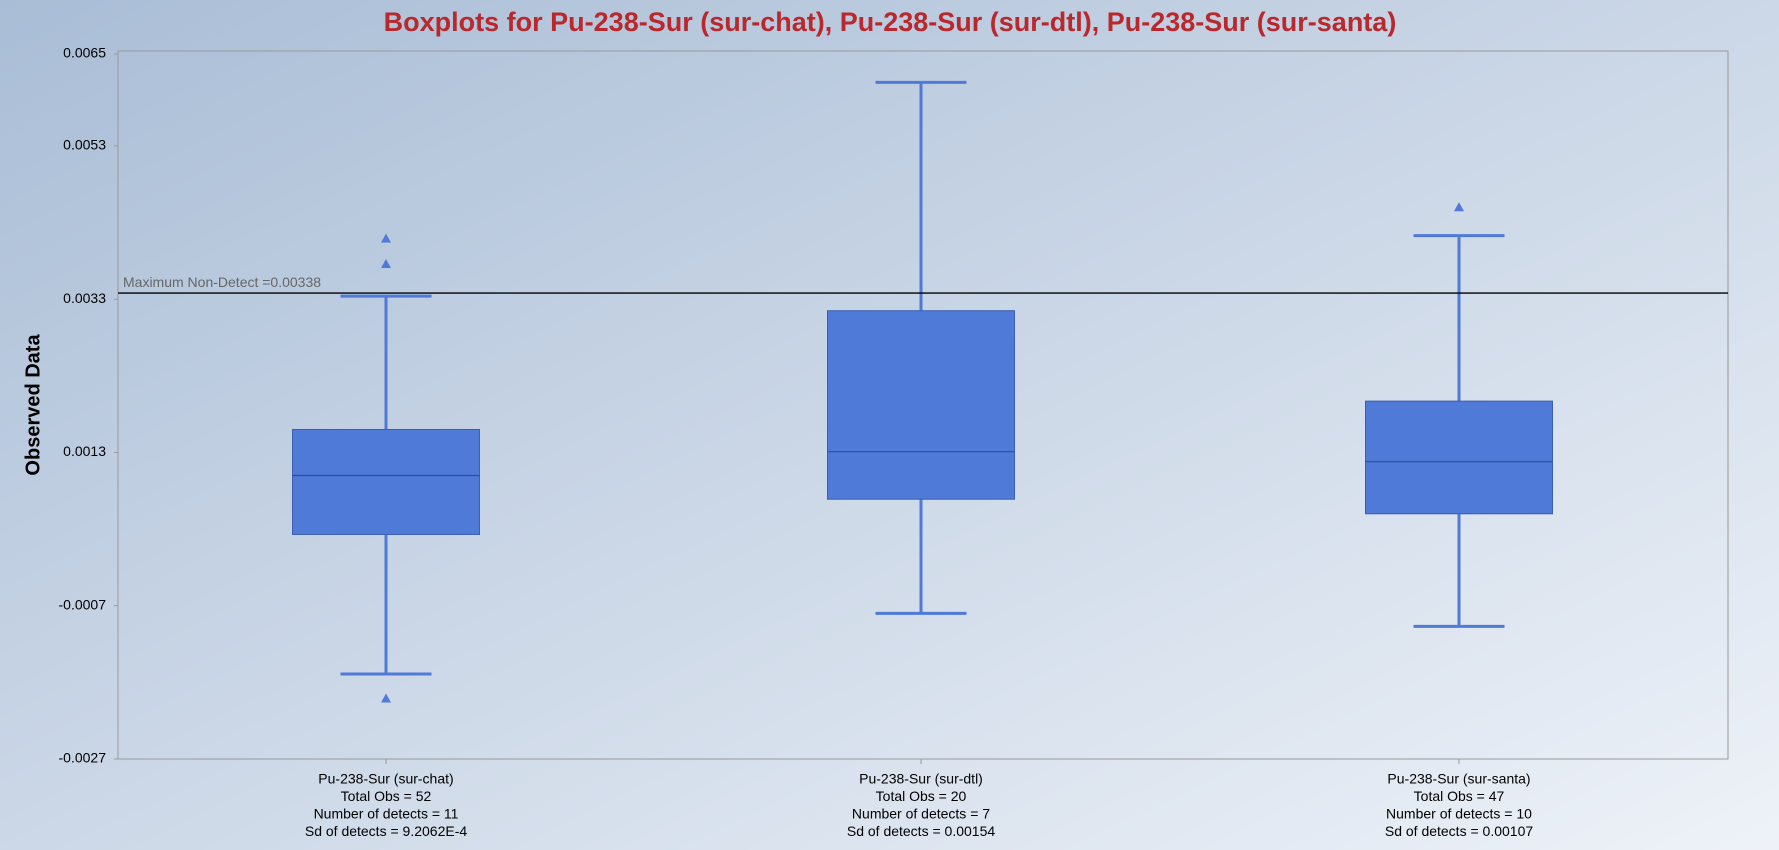  I want to click on reference-label: Maximum Non-Detect =0.00338, so click(222, 282).